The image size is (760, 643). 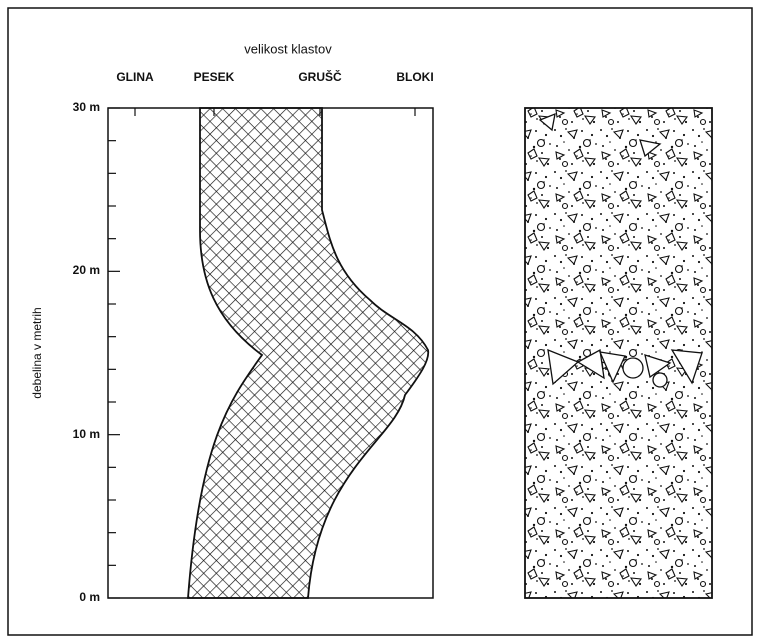 What do you see at coordinates (214, 77) in the screenshot?
I see `column-label: PESEK` at bounding box center [214, 77].